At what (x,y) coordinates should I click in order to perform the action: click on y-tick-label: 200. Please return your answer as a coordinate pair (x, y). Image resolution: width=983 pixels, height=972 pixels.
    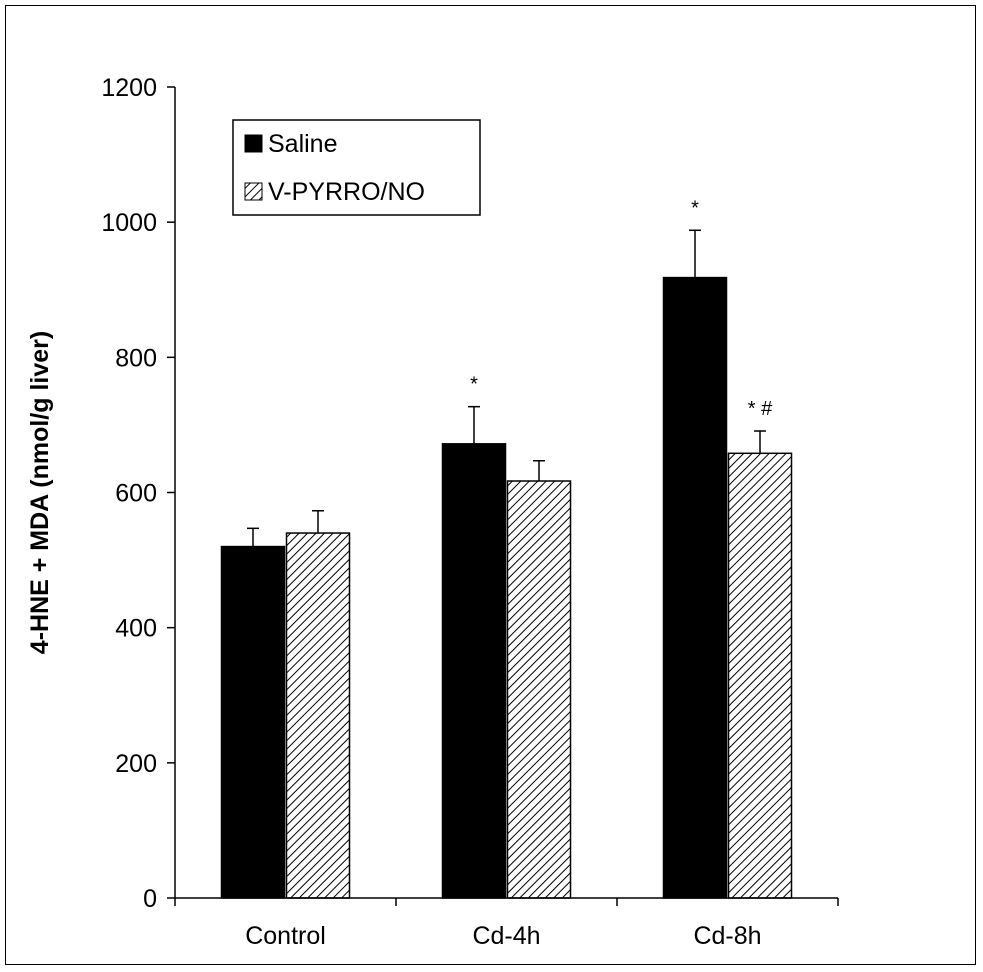
    Looking at the image, I should click on (136, 764).